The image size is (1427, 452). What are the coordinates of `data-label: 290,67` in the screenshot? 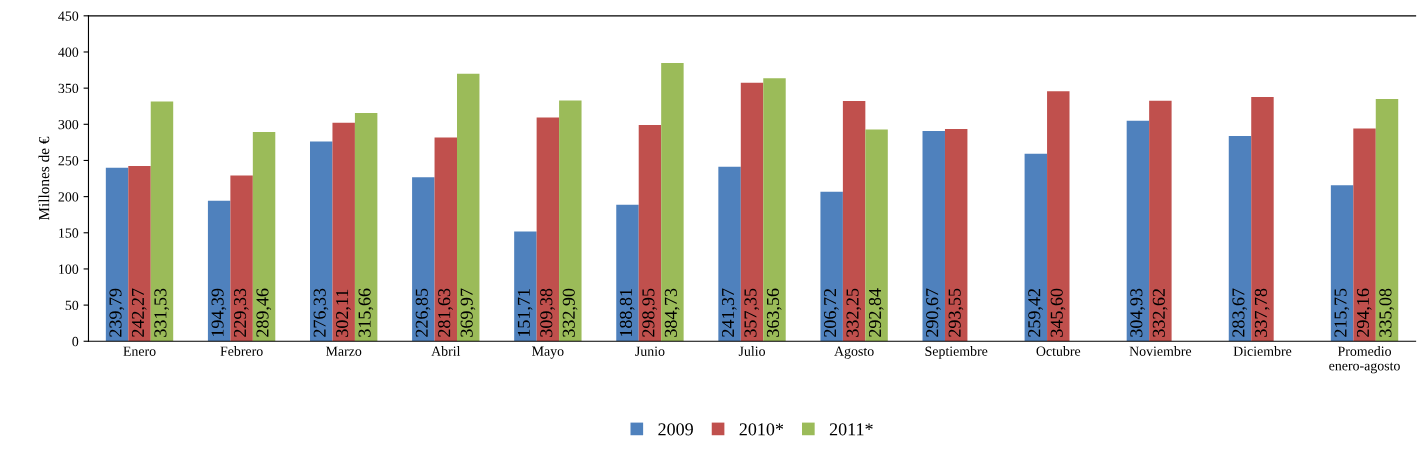 It's located at (933, 312).